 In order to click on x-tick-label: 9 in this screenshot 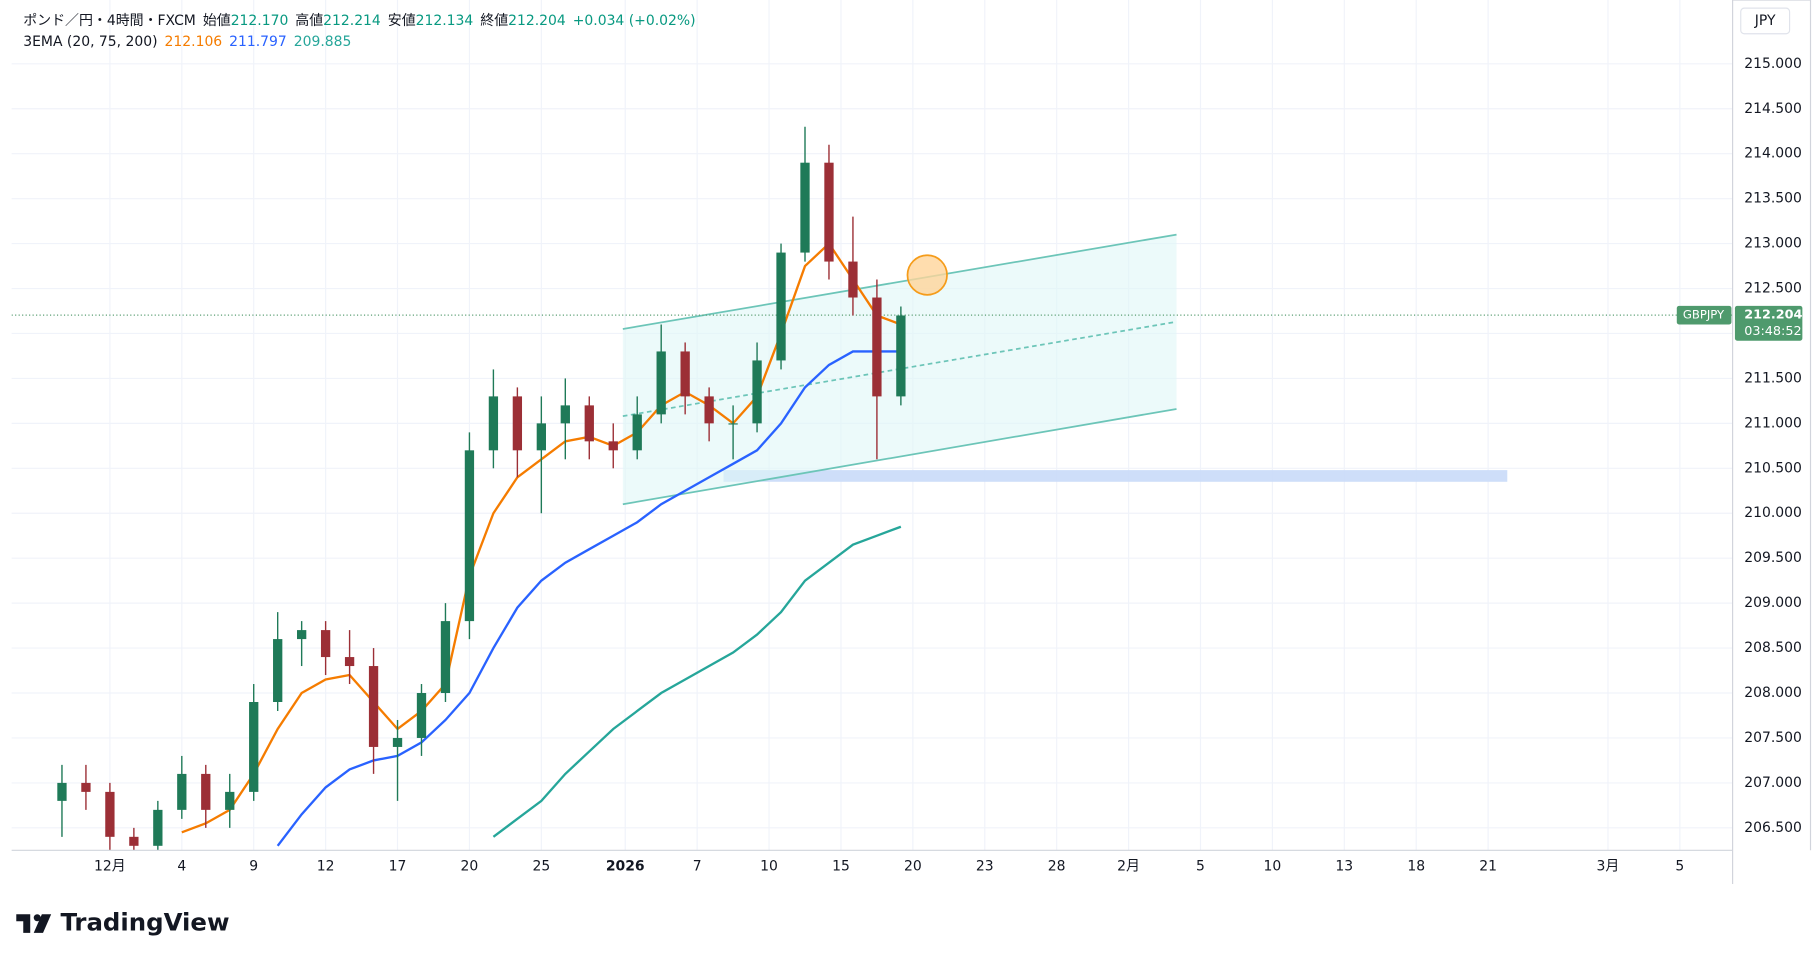, I will do `click(253, 867)`.